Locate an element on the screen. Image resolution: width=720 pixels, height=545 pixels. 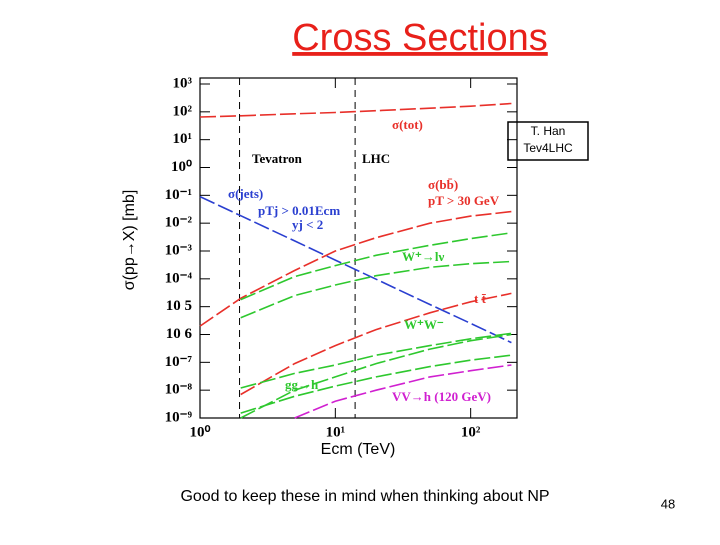
y-tick-label: 10³ is located at coordinates (183, 83).